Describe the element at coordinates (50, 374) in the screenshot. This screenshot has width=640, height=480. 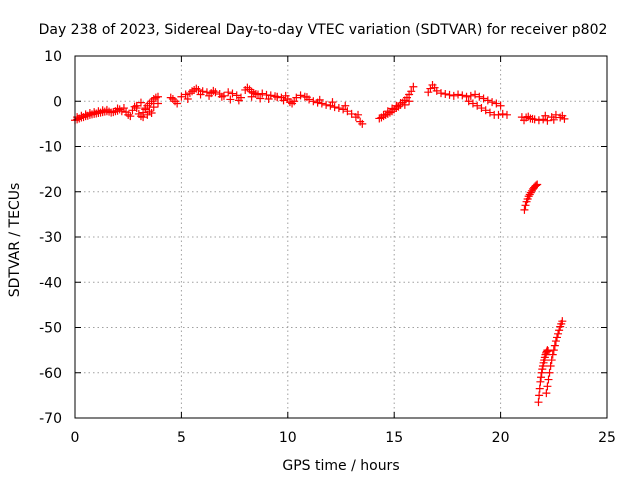
I see `y-tick-label: -60` at that location.